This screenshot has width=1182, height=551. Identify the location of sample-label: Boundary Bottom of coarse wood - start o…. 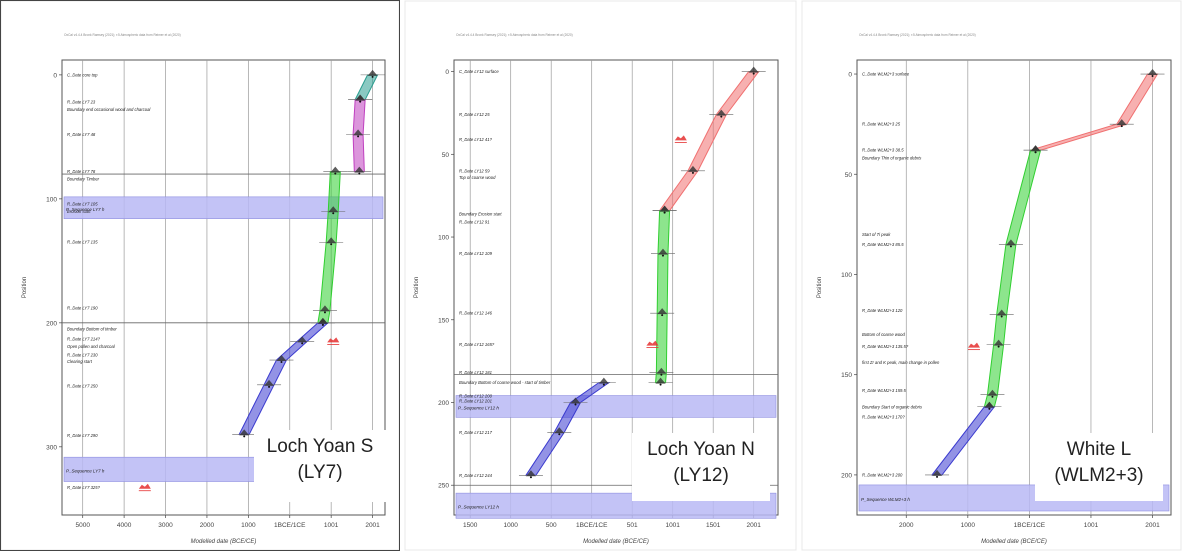
(505, 382).